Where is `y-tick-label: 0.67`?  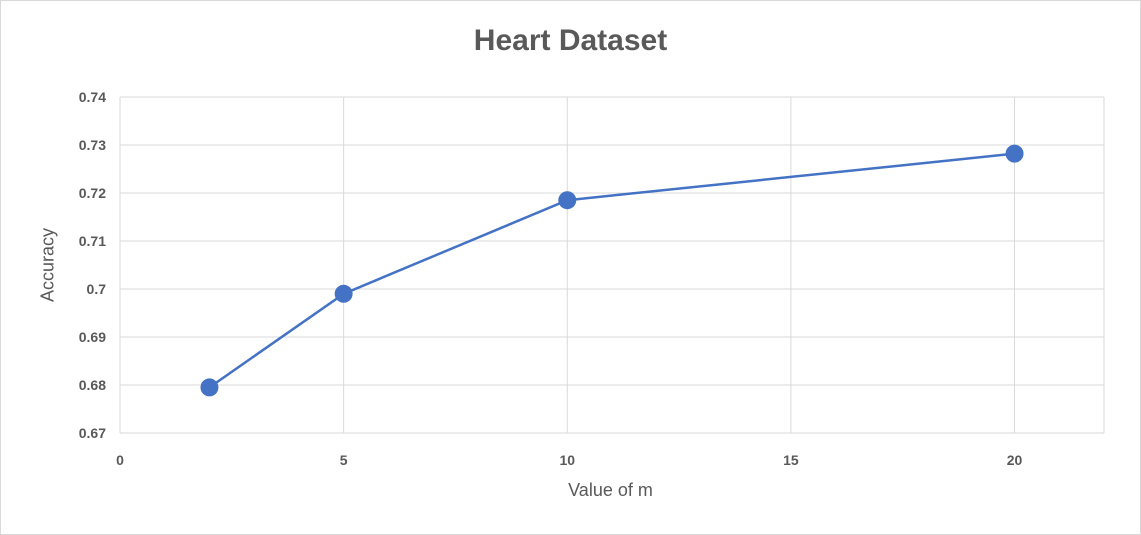
y-tick-label: 0.67 is located at coordinates (92, 433).